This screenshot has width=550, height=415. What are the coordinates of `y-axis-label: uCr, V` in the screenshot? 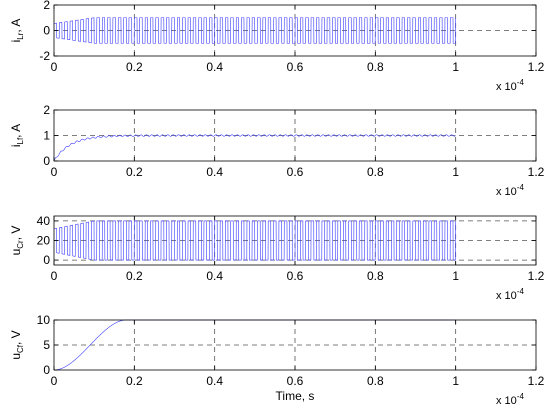 It's located at (17, 241).